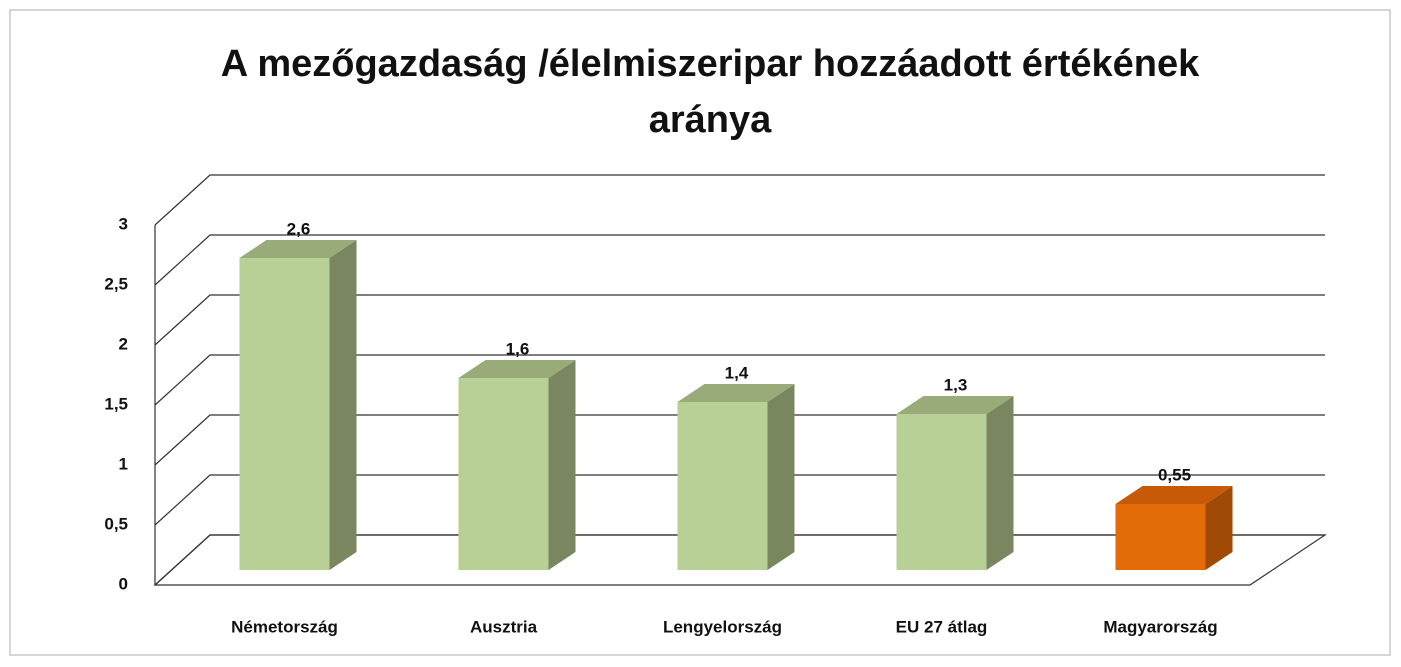 The width and height of the screenshot is (1401, 667). Describe the element at coordinates (284, 626) in the screenshot. I see `x-tick-label: Németország` at that location.